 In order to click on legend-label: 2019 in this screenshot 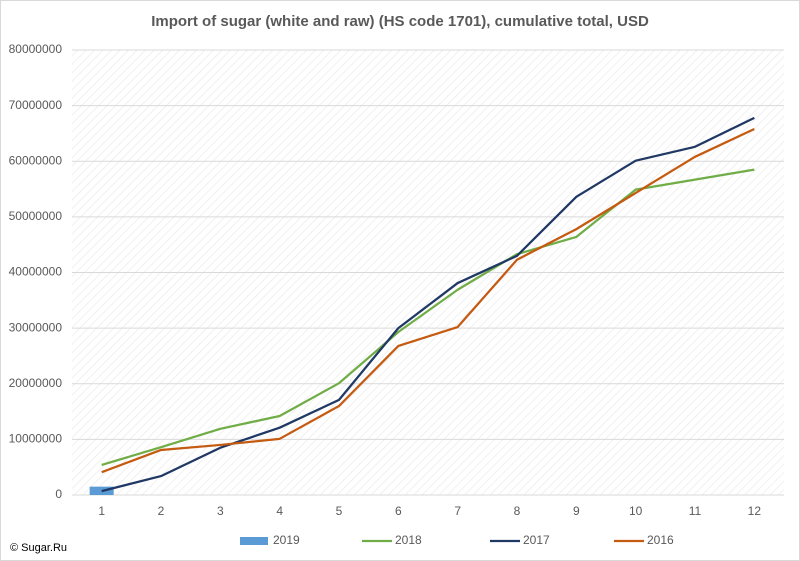, I will do `click(286, 540)`.